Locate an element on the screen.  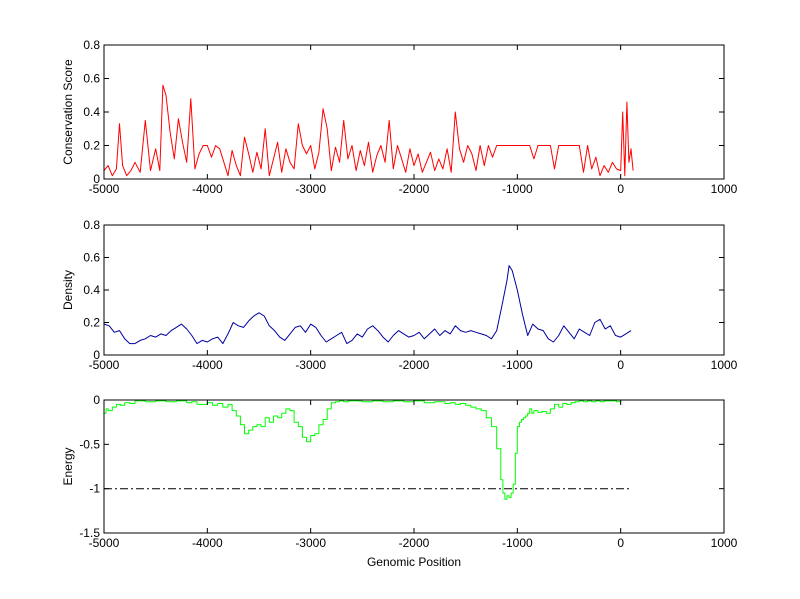
y-axis-label: Density is located at coordinates (68, 290).